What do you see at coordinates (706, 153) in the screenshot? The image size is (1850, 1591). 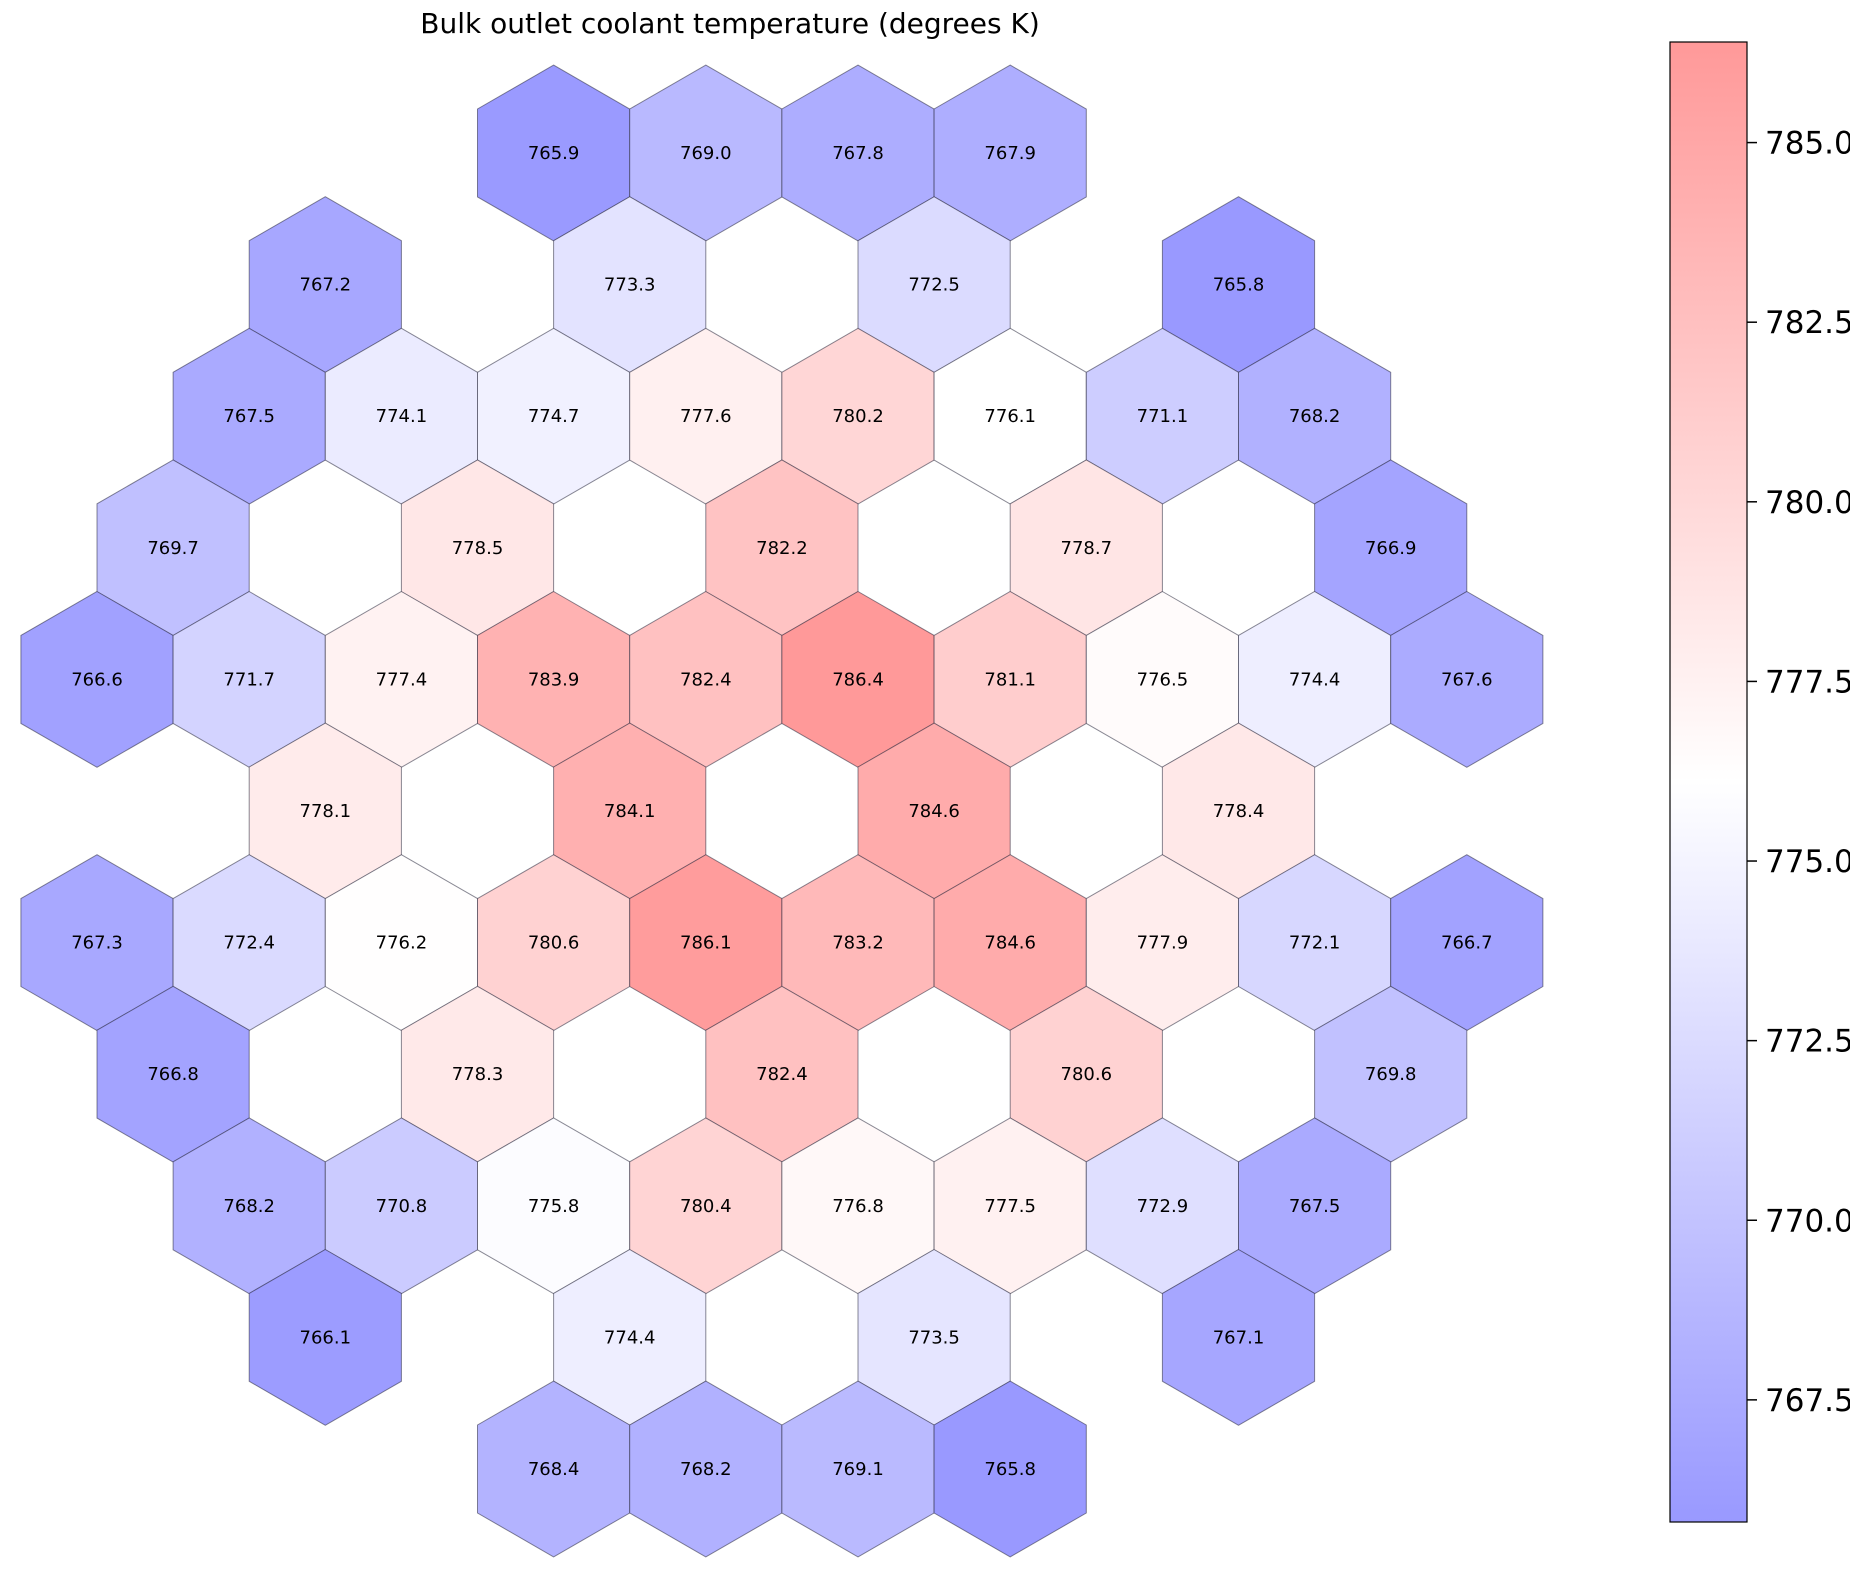 I see `assembly-value-label: 769.0` at bounding box center [706, 153].